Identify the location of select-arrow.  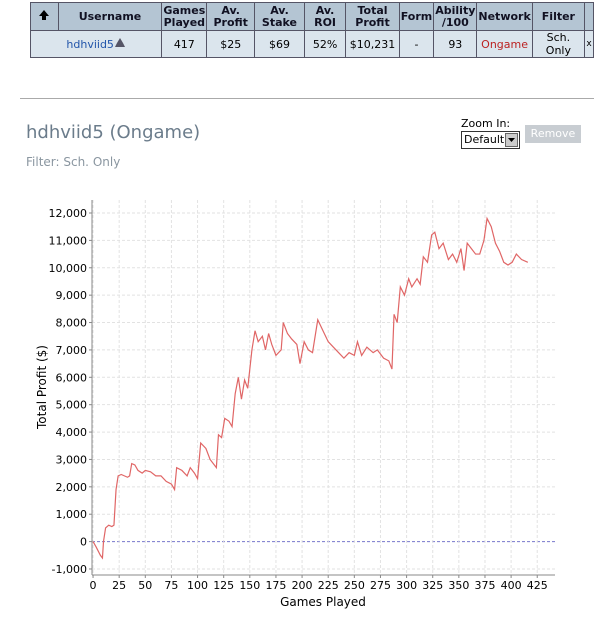
(511, 140).